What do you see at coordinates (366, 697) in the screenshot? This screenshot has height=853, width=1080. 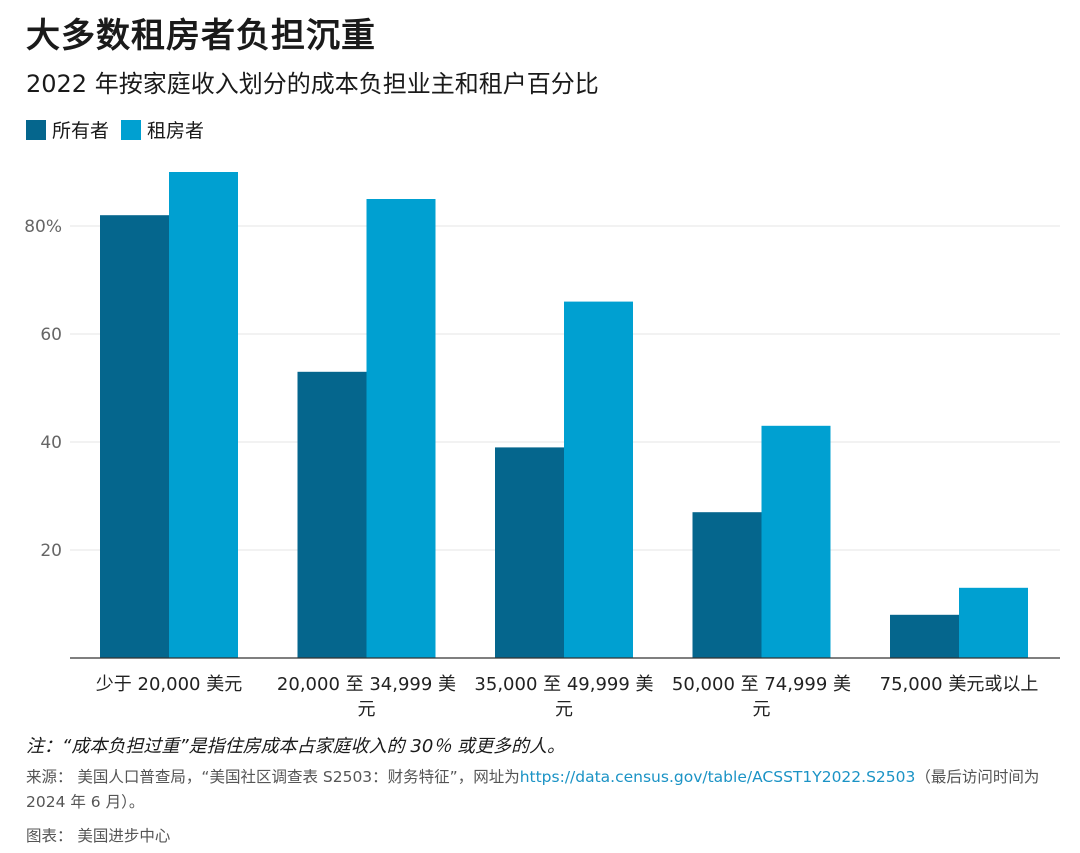 I see `x-tick-label-1: 20,000 至 34,999 美元` at bounding box center [366, 697].